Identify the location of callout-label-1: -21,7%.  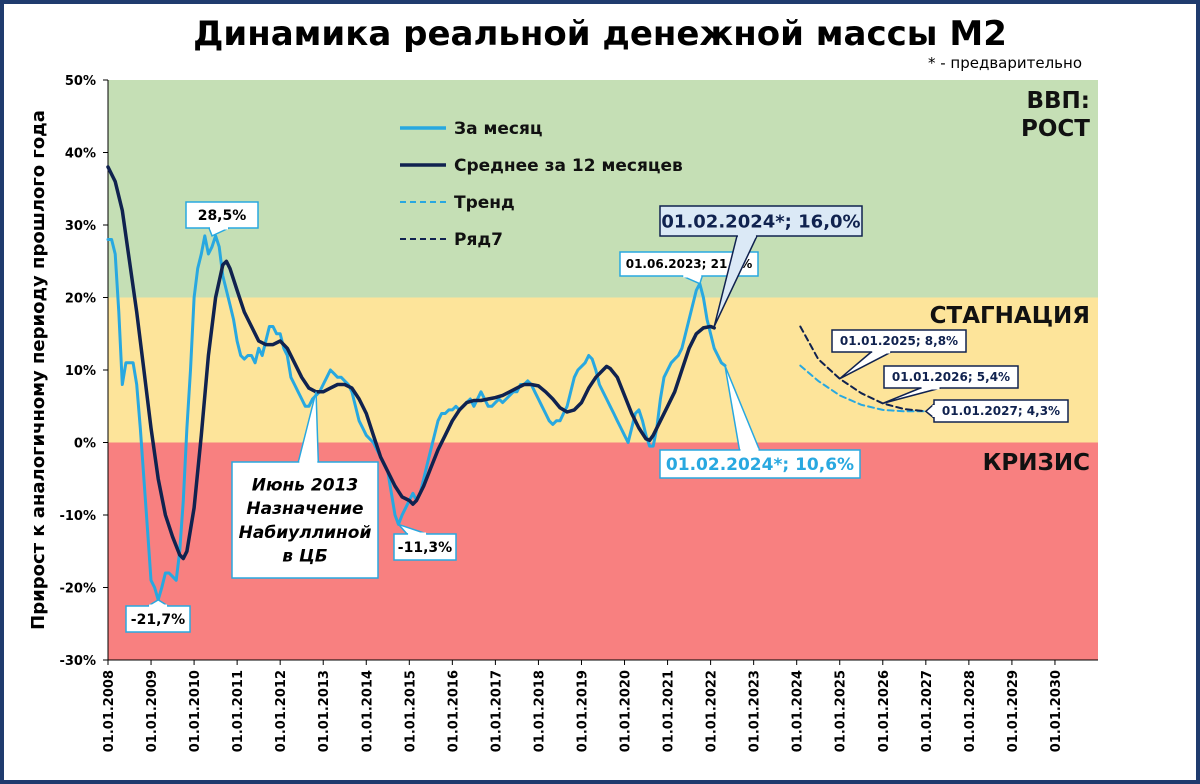
(158, 620).